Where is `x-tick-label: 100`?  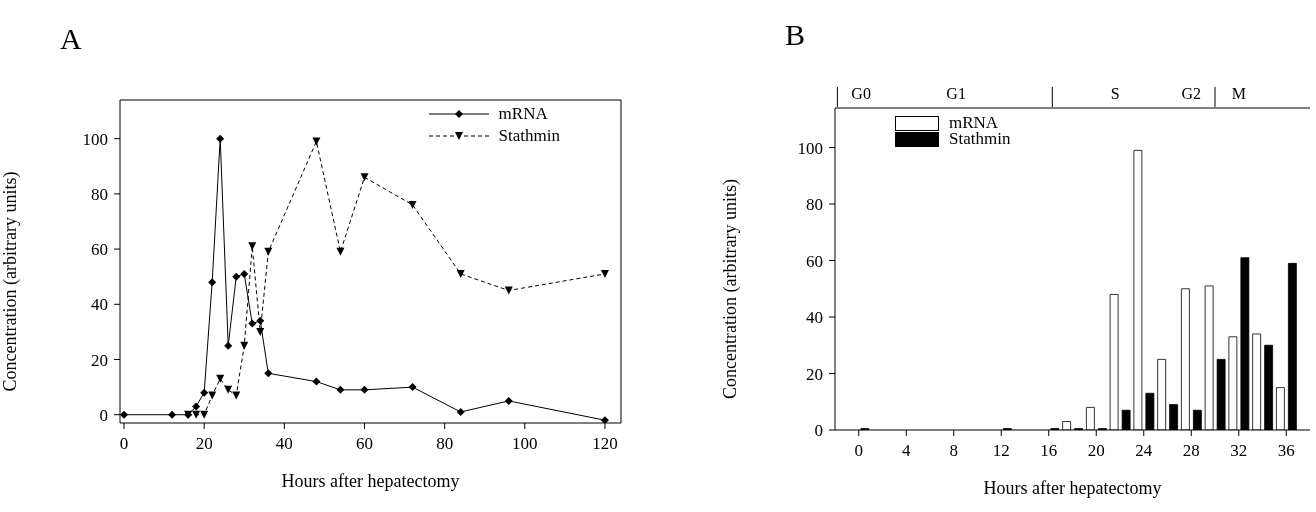 x-tick-label: 100 is located at coordinates (525, 444).